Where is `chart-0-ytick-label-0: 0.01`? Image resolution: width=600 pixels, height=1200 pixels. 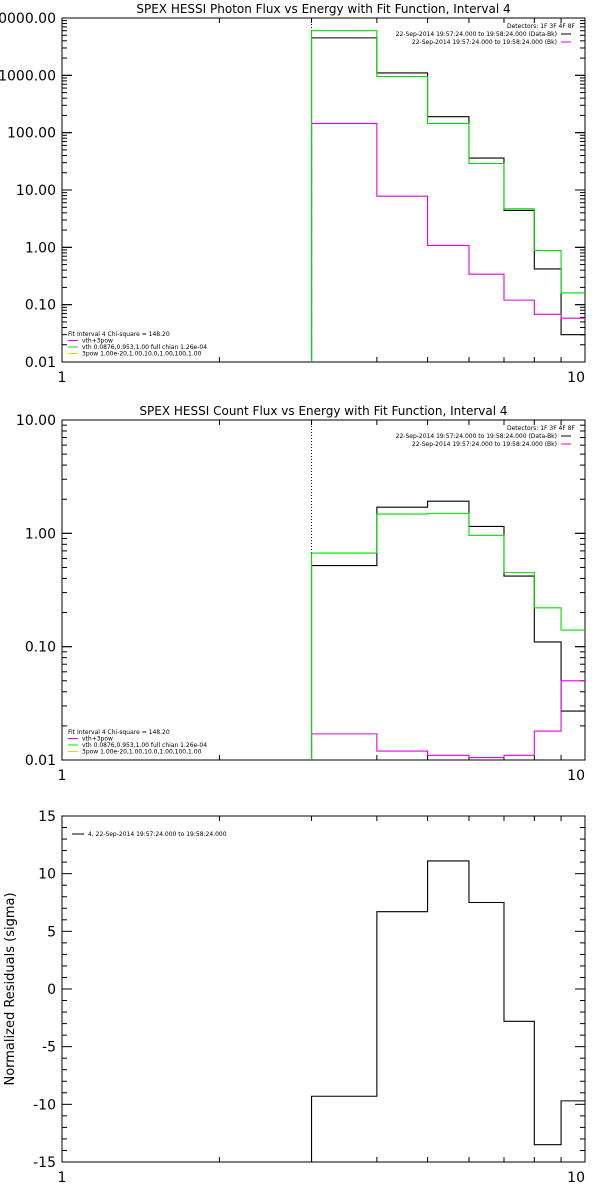 chart-0-ytick-label-0: 0.01 is located at coordinates (40, 363).